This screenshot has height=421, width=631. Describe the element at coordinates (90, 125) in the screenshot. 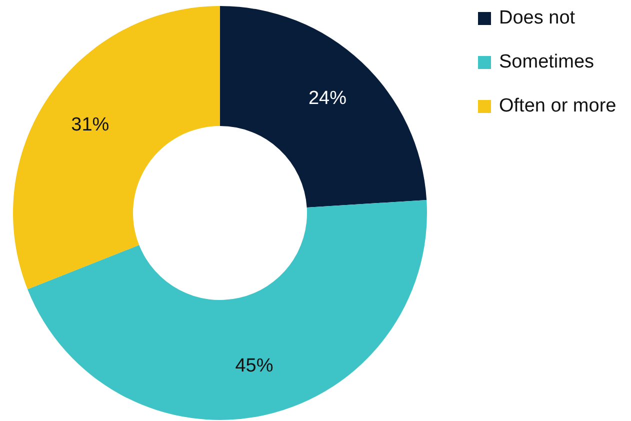

I see `data-label: 31%` at that location.